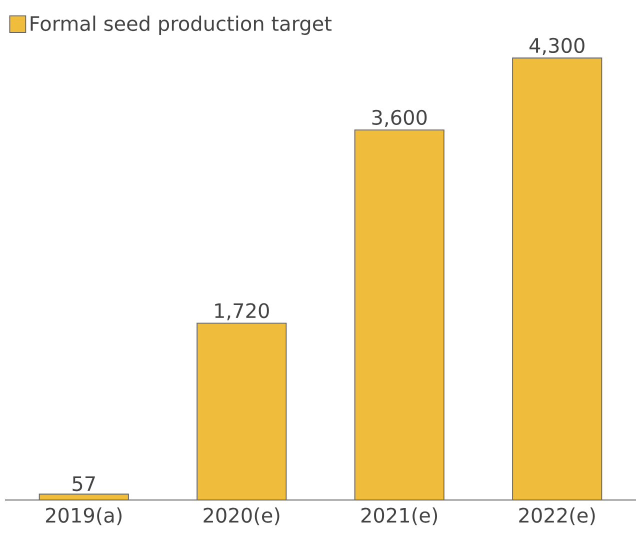  What do you see at coordinates (556, 47) in the screenshot?
I see `data-label: 4,300` at bounding box center [556, 47].